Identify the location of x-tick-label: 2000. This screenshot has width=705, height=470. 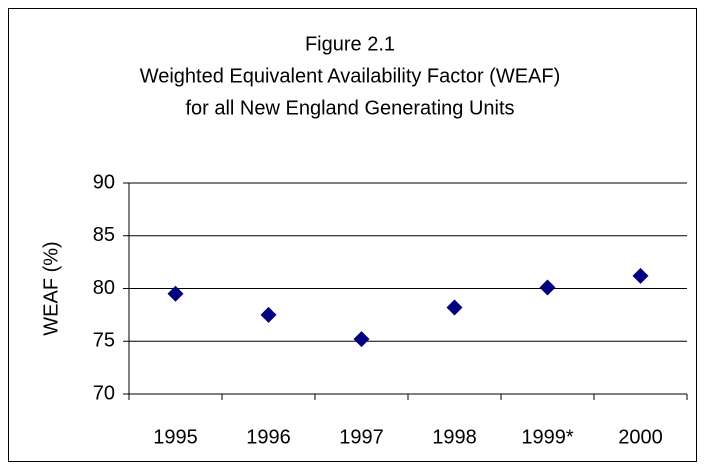
(640, 437).